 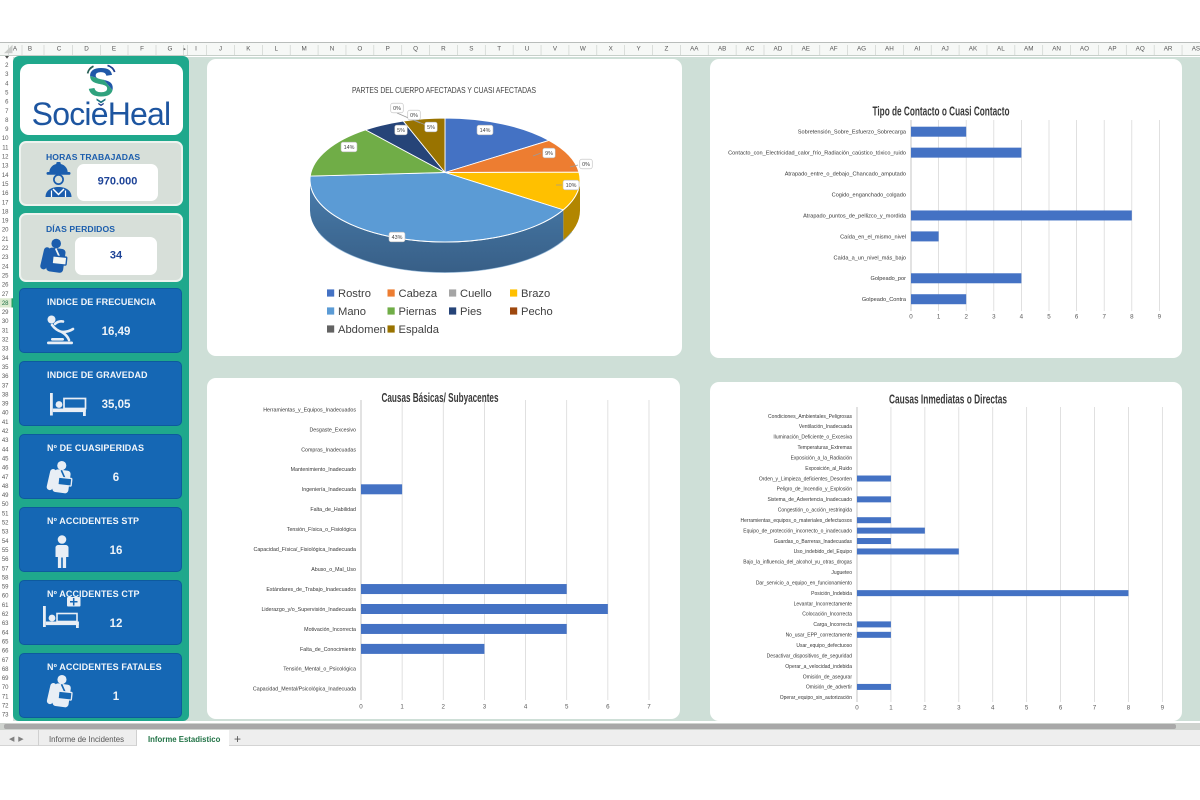 What do you see at coordinates (349, 148) in the screenshot?
I see `svg-text: 14%` at bounding box center [349, 148].